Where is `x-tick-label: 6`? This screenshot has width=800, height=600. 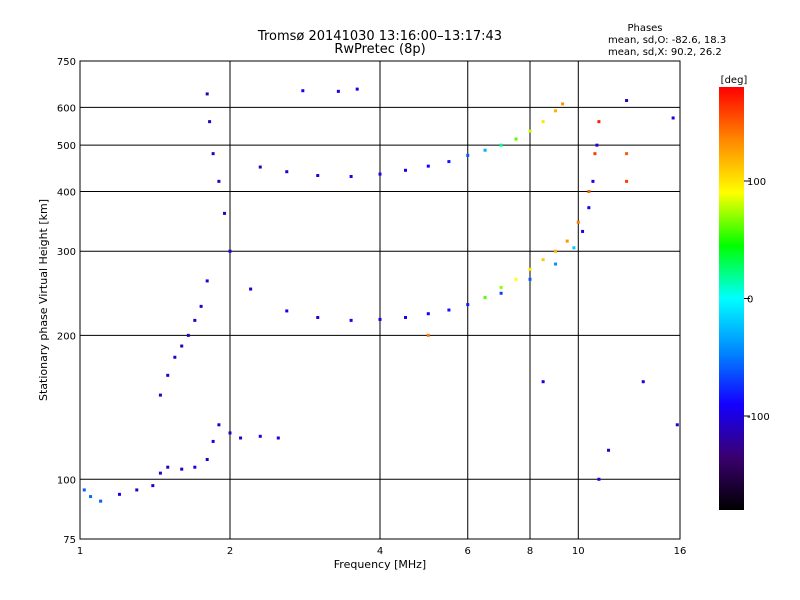
x-tick-label: 6 is located at coordinates (468, 551).